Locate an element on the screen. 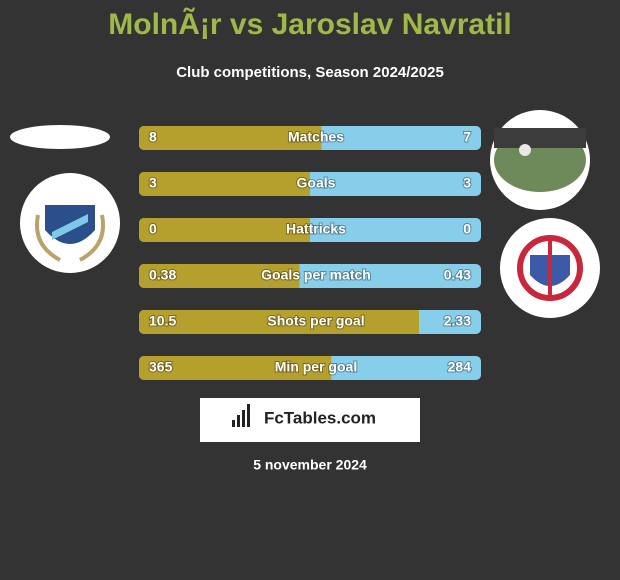 The width and height of the screenshot is (620, 580). brand: FcTables.com is located at coordinates (320, 417).